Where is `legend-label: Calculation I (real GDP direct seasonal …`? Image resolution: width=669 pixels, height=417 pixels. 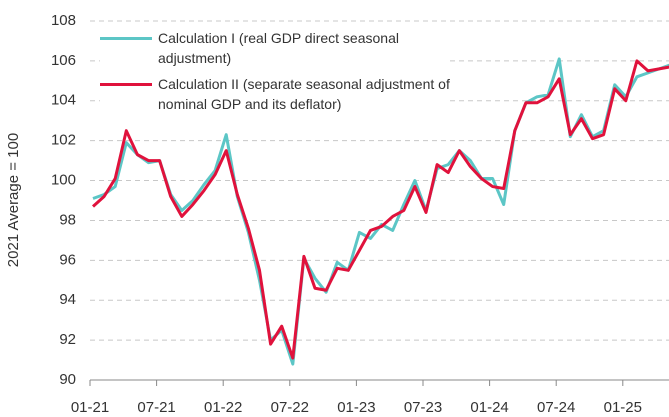 legend-label: Calculation I (real GDP direct seasonal … is located at coordinates (278, 48).